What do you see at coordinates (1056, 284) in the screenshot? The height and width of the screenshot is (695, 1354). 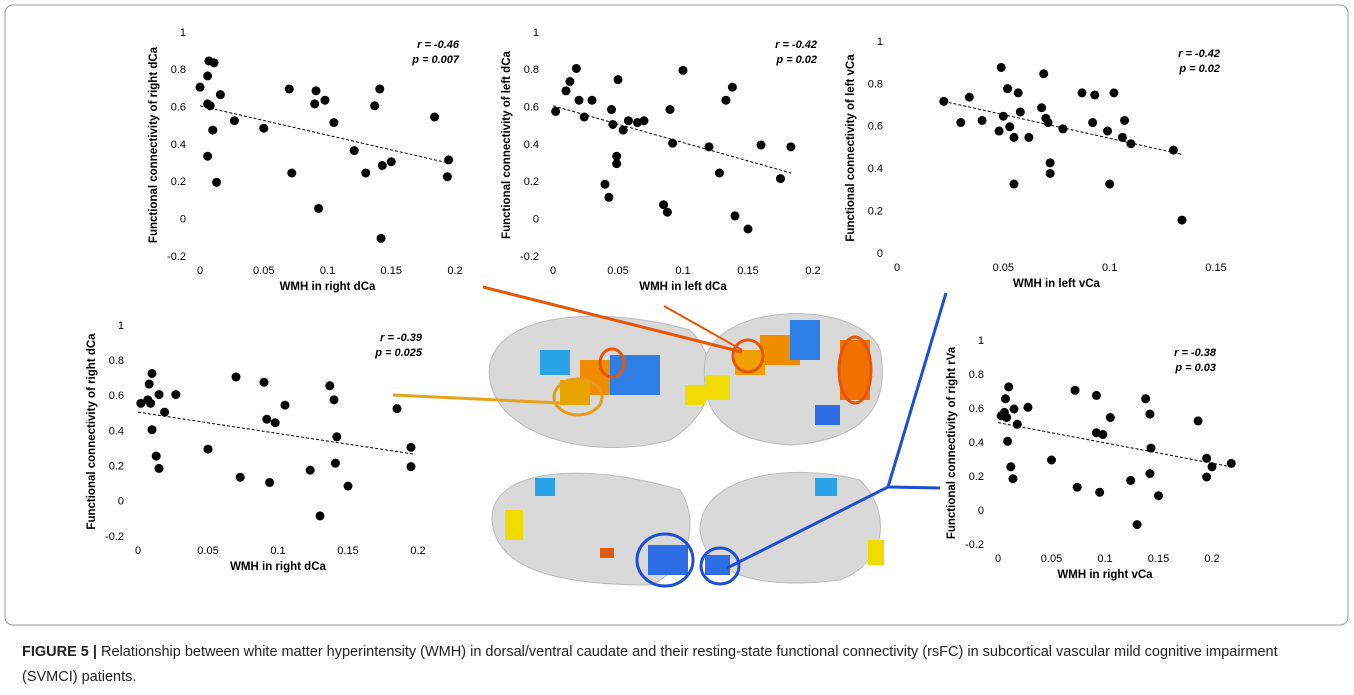 I see `x-axis-title: WMH in left vCa` at bounding box center [1056, 284].